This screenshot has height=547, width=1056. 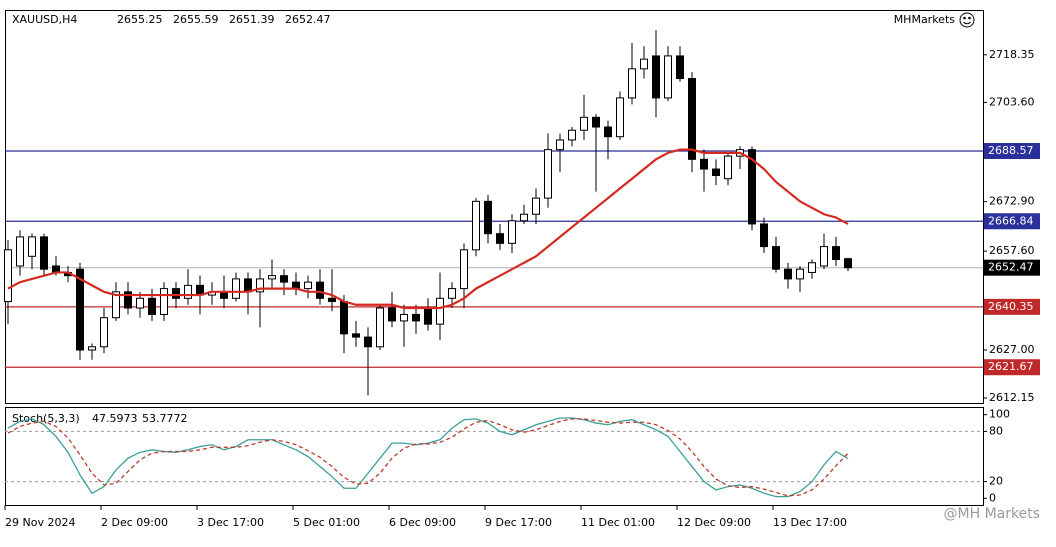 I want to click on x-tick-label: 5 Dec 01:00, so click(x=326, y=522).